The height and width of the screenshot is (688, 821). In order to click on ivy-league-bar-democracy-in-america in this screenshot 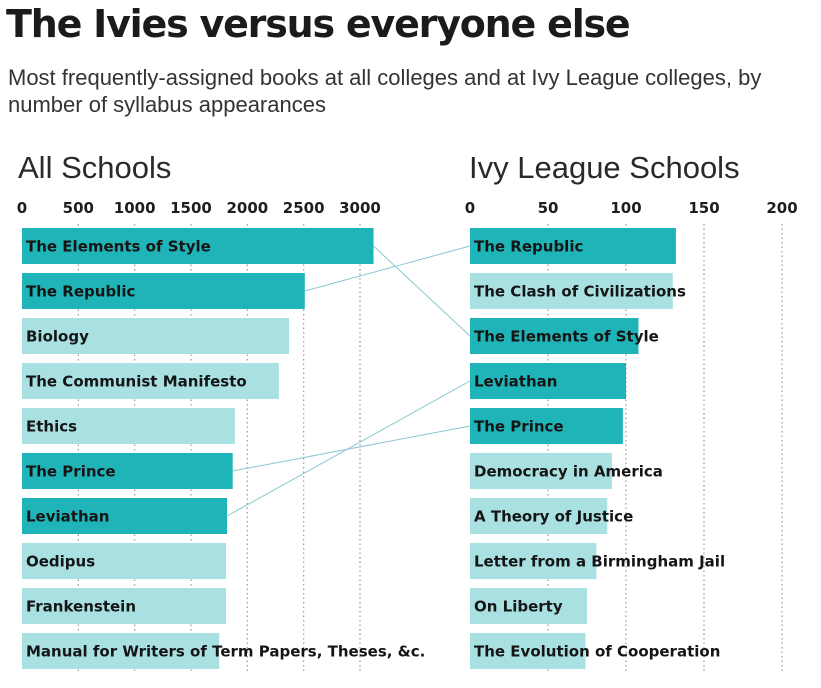, I will do `click(541, 471)`.